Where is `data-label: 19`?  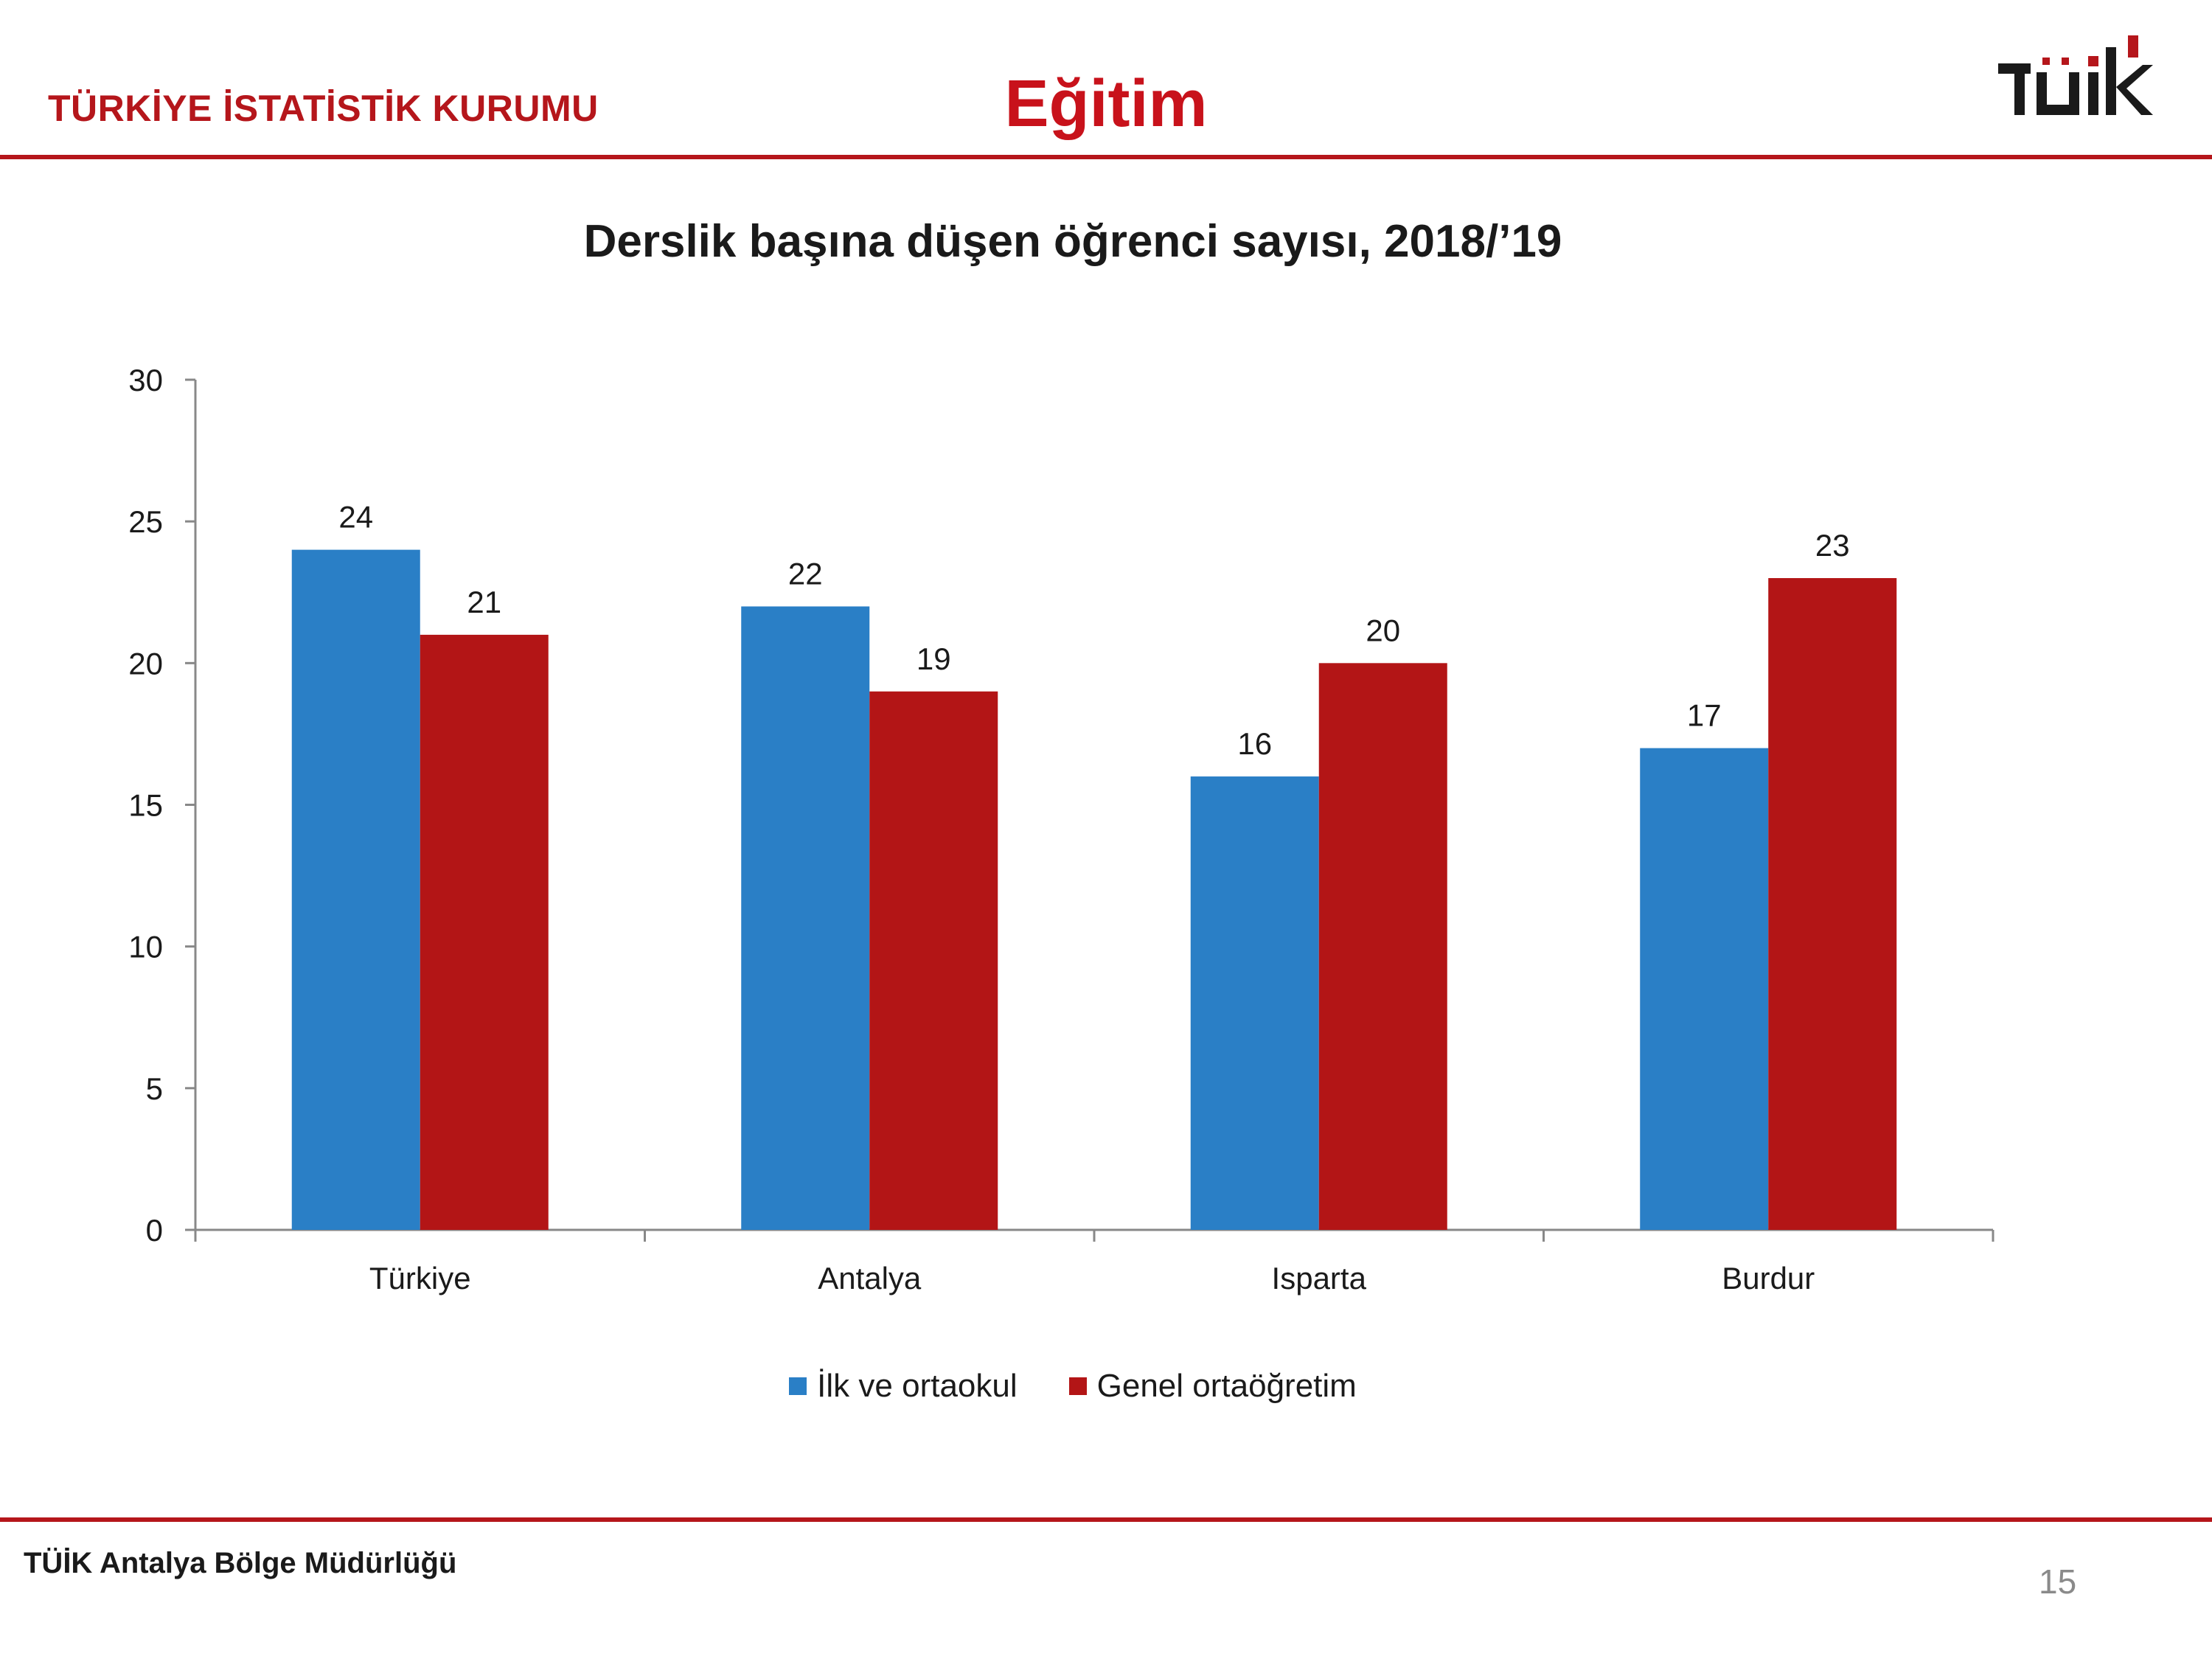 data-label: 19 is located at coordinates (934, 658).